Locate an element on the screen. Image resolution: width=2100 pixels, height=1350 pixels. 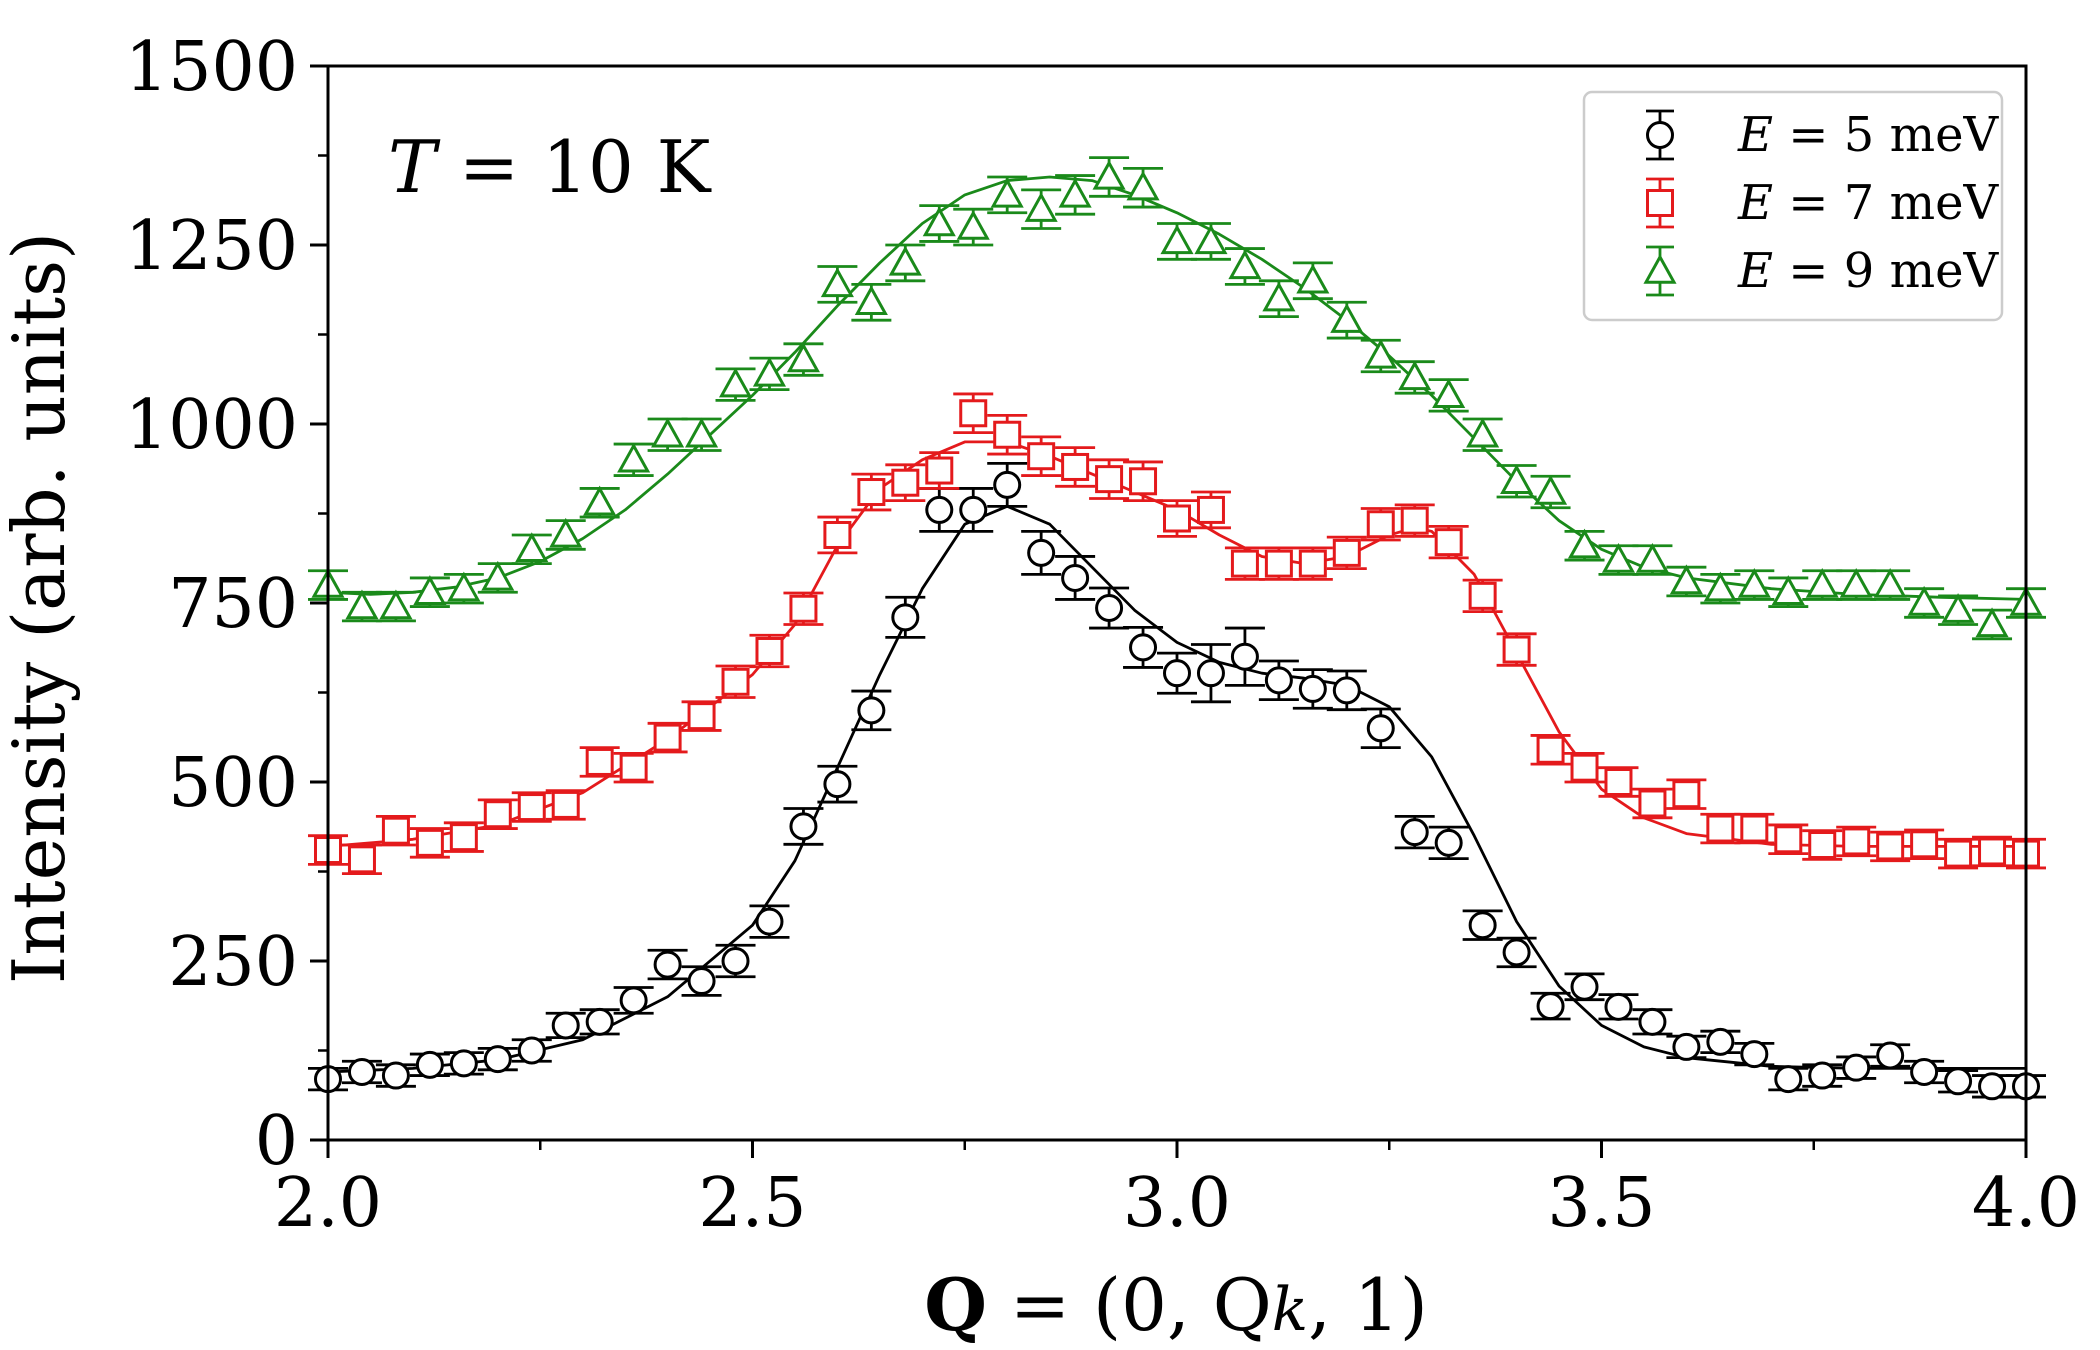
y-tick-label: 1500 is located at coordinates (211, 67).